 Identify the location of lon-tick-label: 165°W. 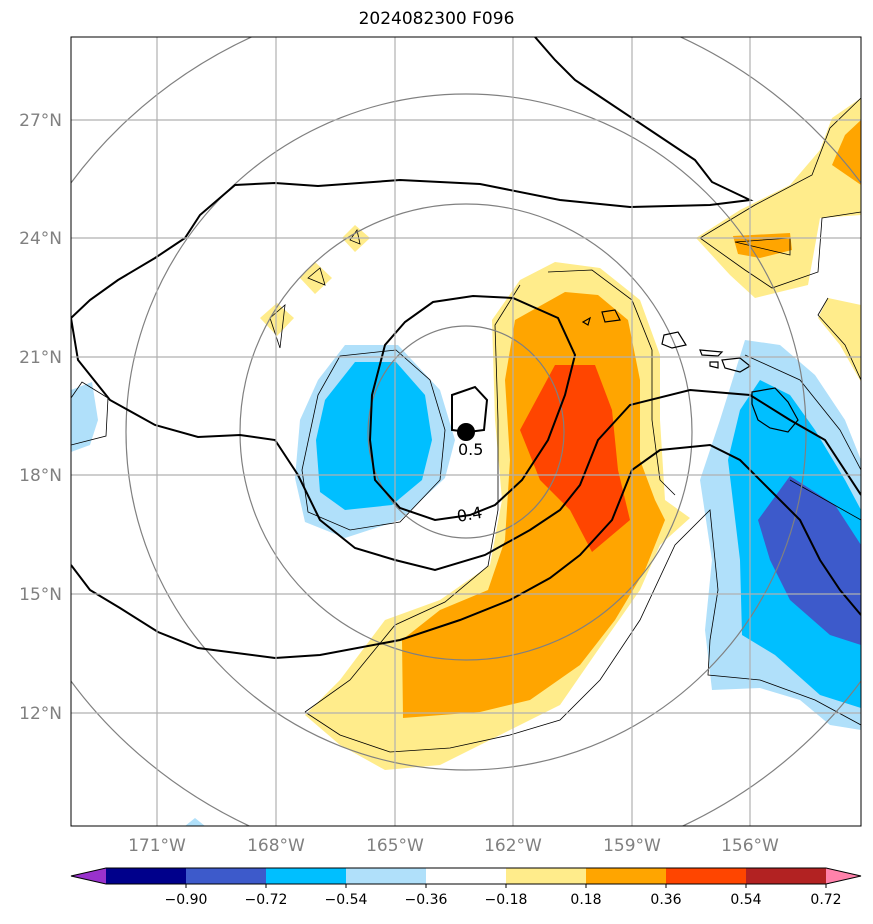
(395, 846).